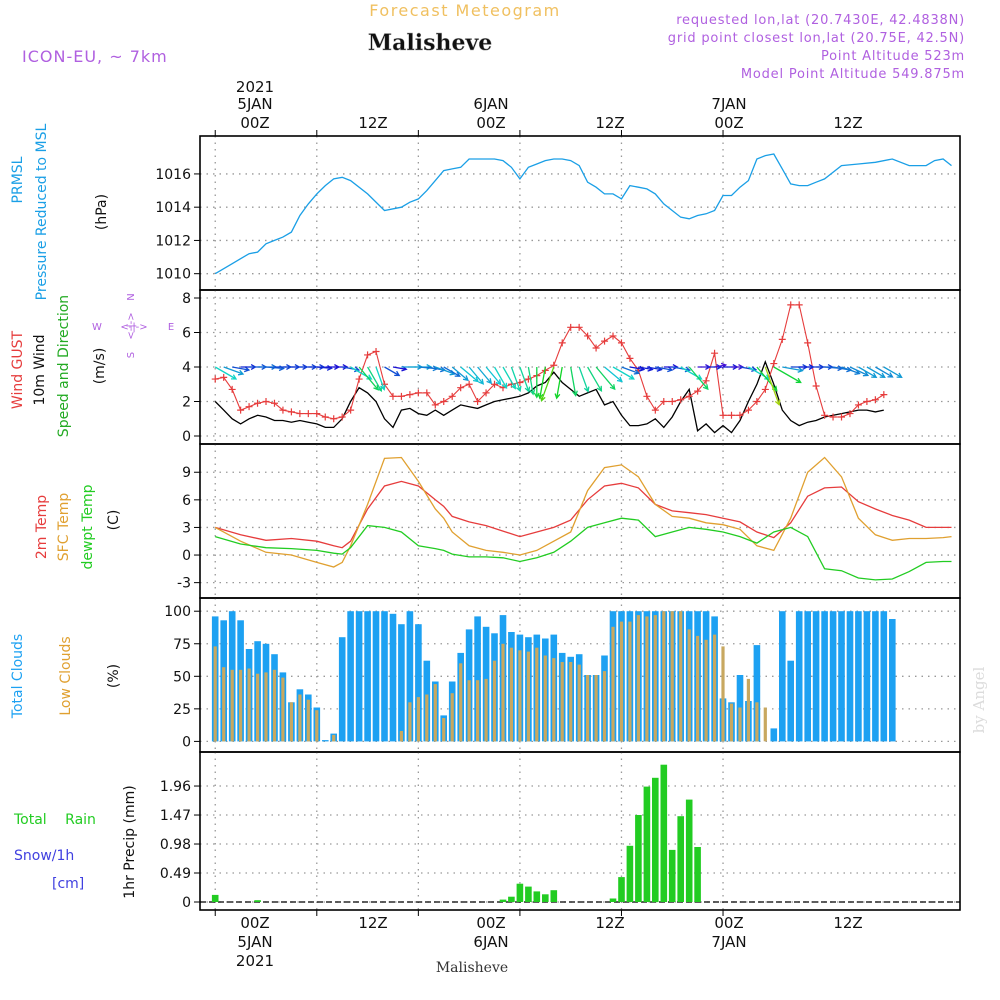  What do you see at coordinates (68, 884) in the screenshot?
I see `snow-unit-label: [cm]` at bounding box center [68, 884].